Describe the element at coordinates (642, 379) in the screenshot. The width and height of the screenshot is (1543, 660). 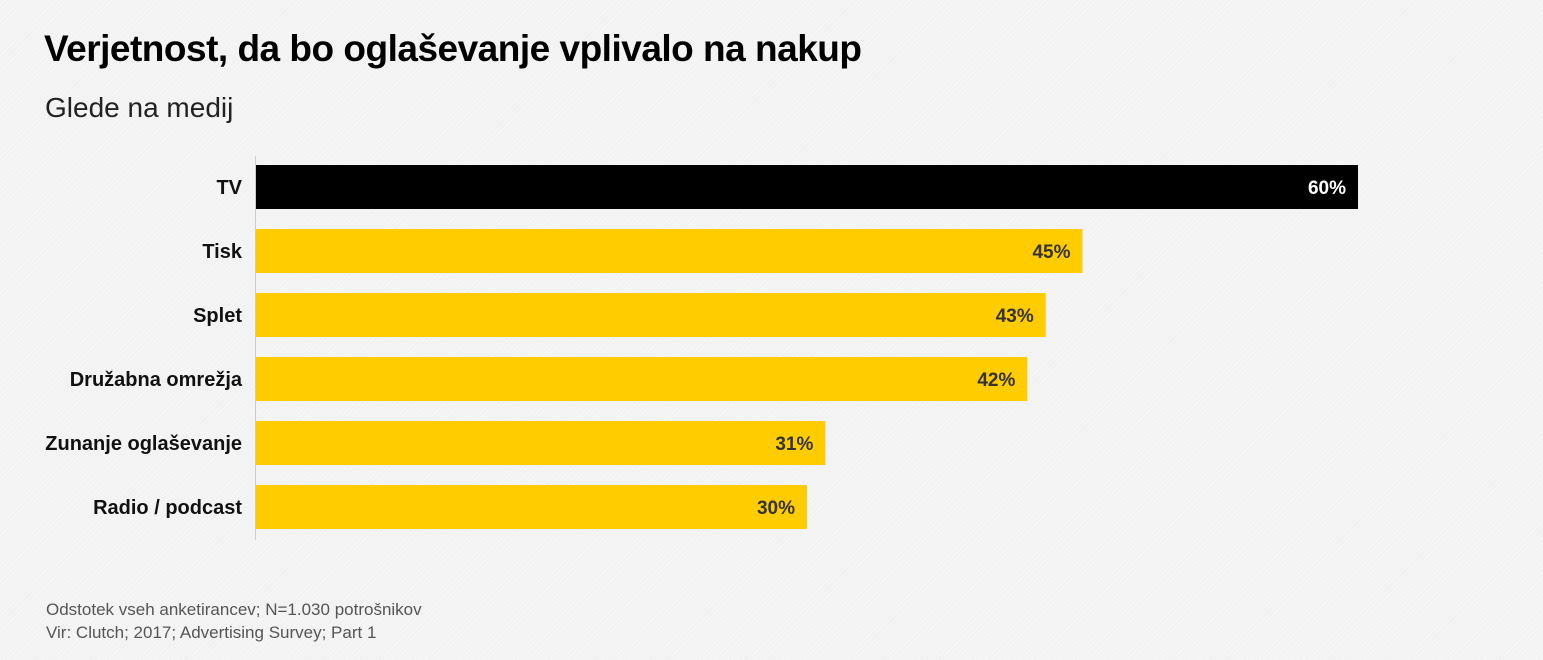
I see `bar-druzabna-omrezja` at that location.